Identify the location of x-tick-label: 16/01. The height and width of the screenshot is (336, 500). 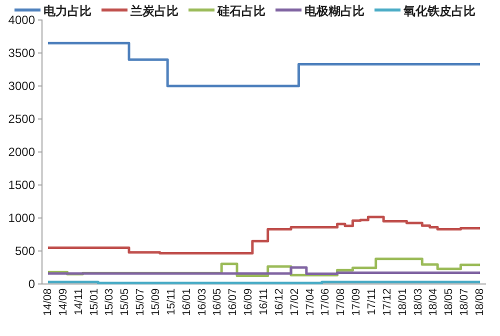
(186, 302).